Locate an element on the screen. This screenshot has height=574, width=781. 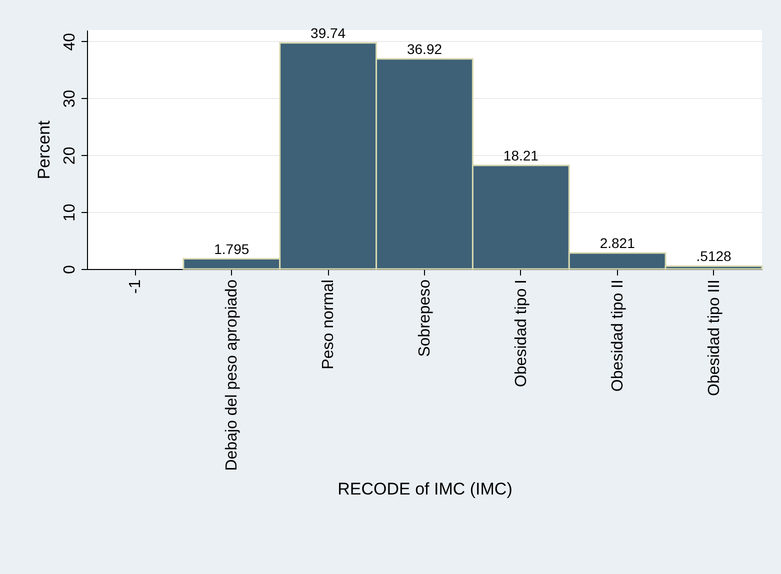
data-label: .5128 is located at coordinates (714, 256).